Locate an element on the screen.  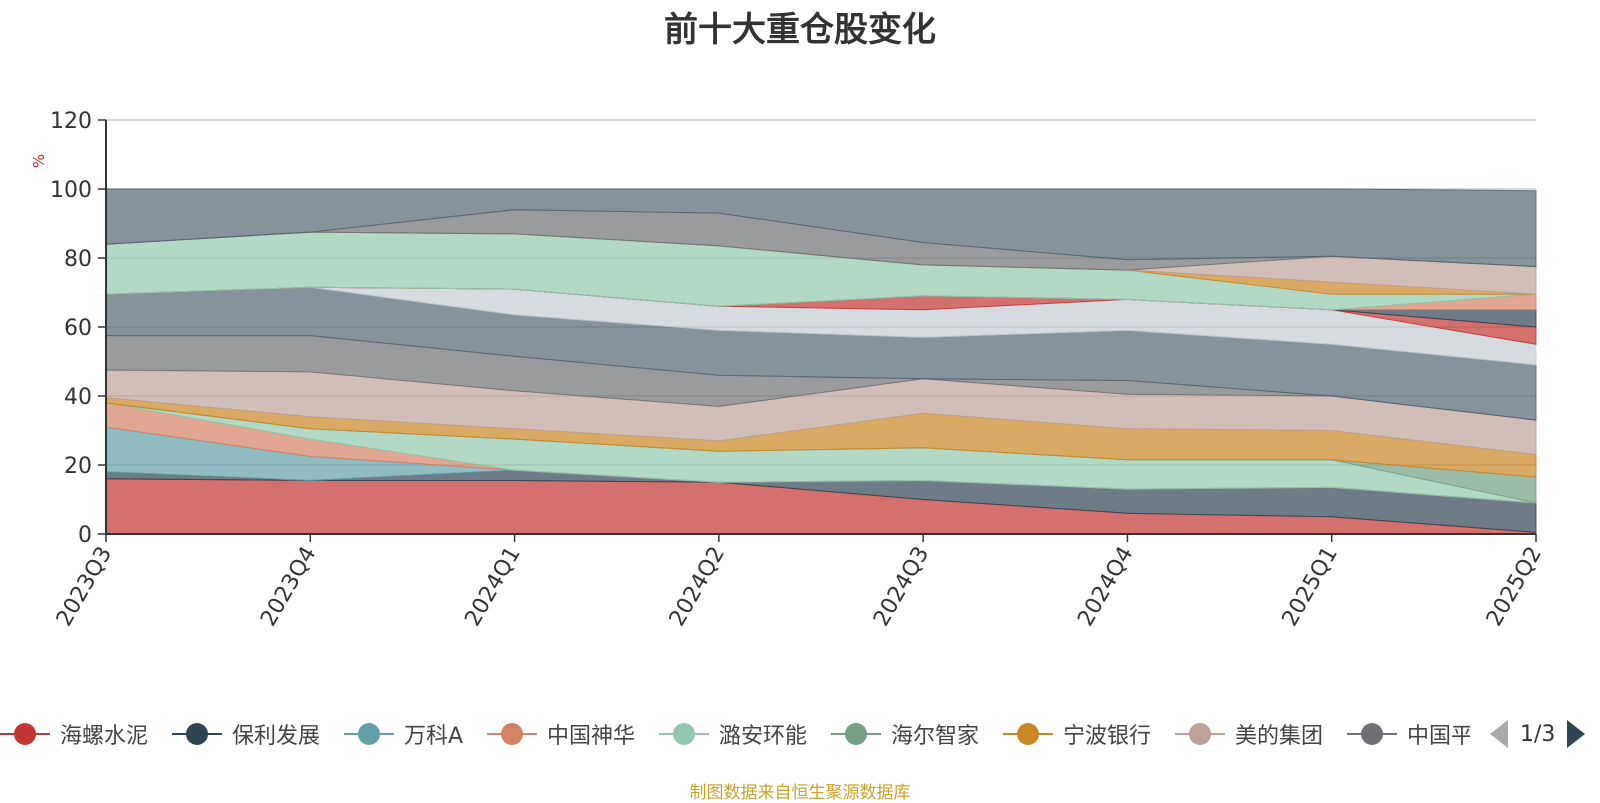
legend-label: 宁波银行 is located at coordinates (1107, 736).